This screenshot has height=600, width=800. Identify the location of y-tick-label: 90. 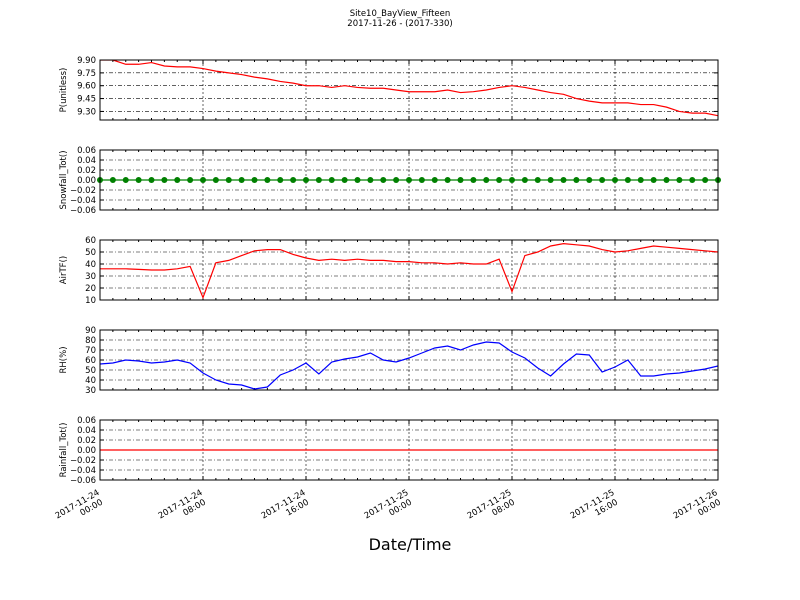
(90, 331).